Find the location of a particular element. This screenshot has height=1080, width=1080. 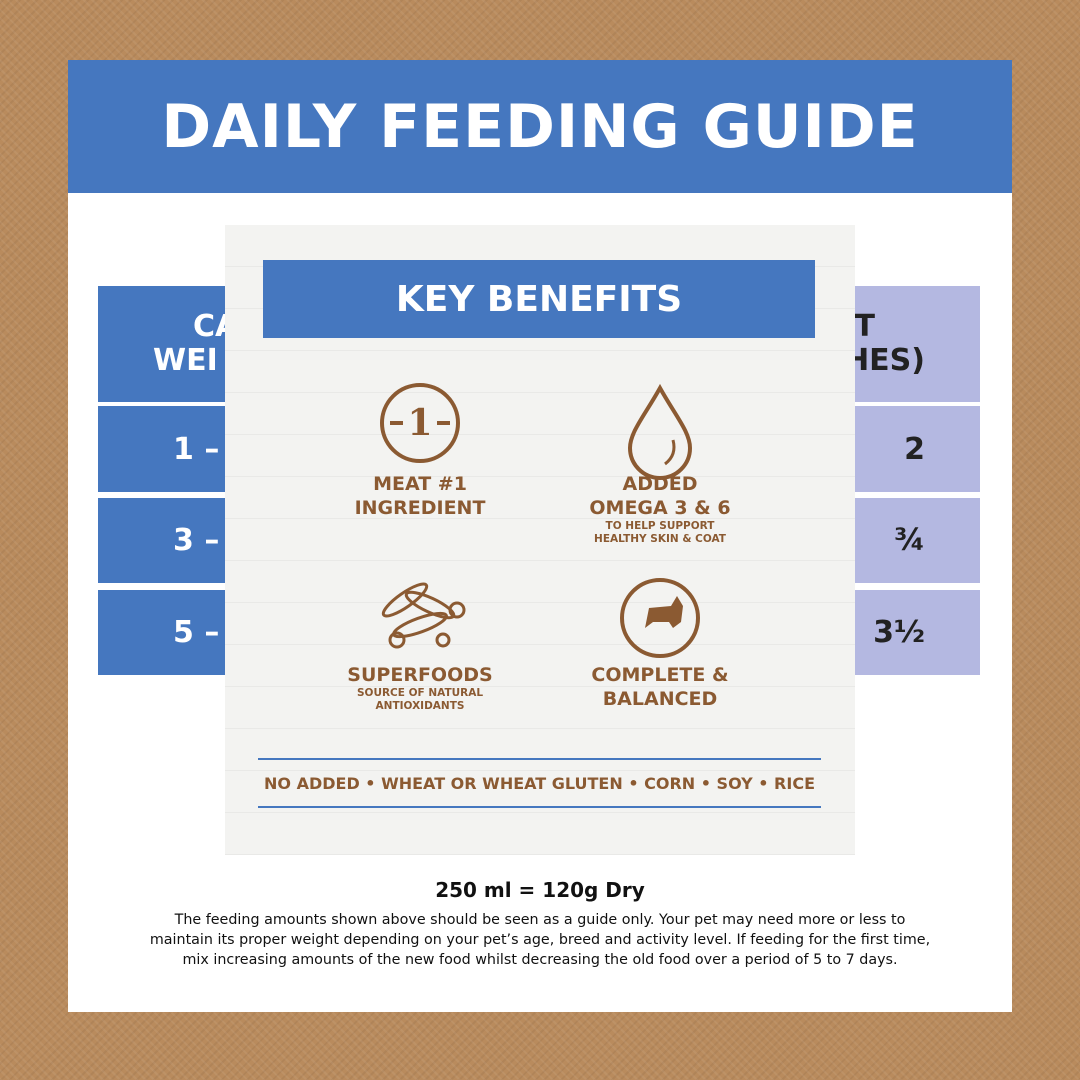

benefit-text: MEAT #1 is located at coordinates (420, 484).